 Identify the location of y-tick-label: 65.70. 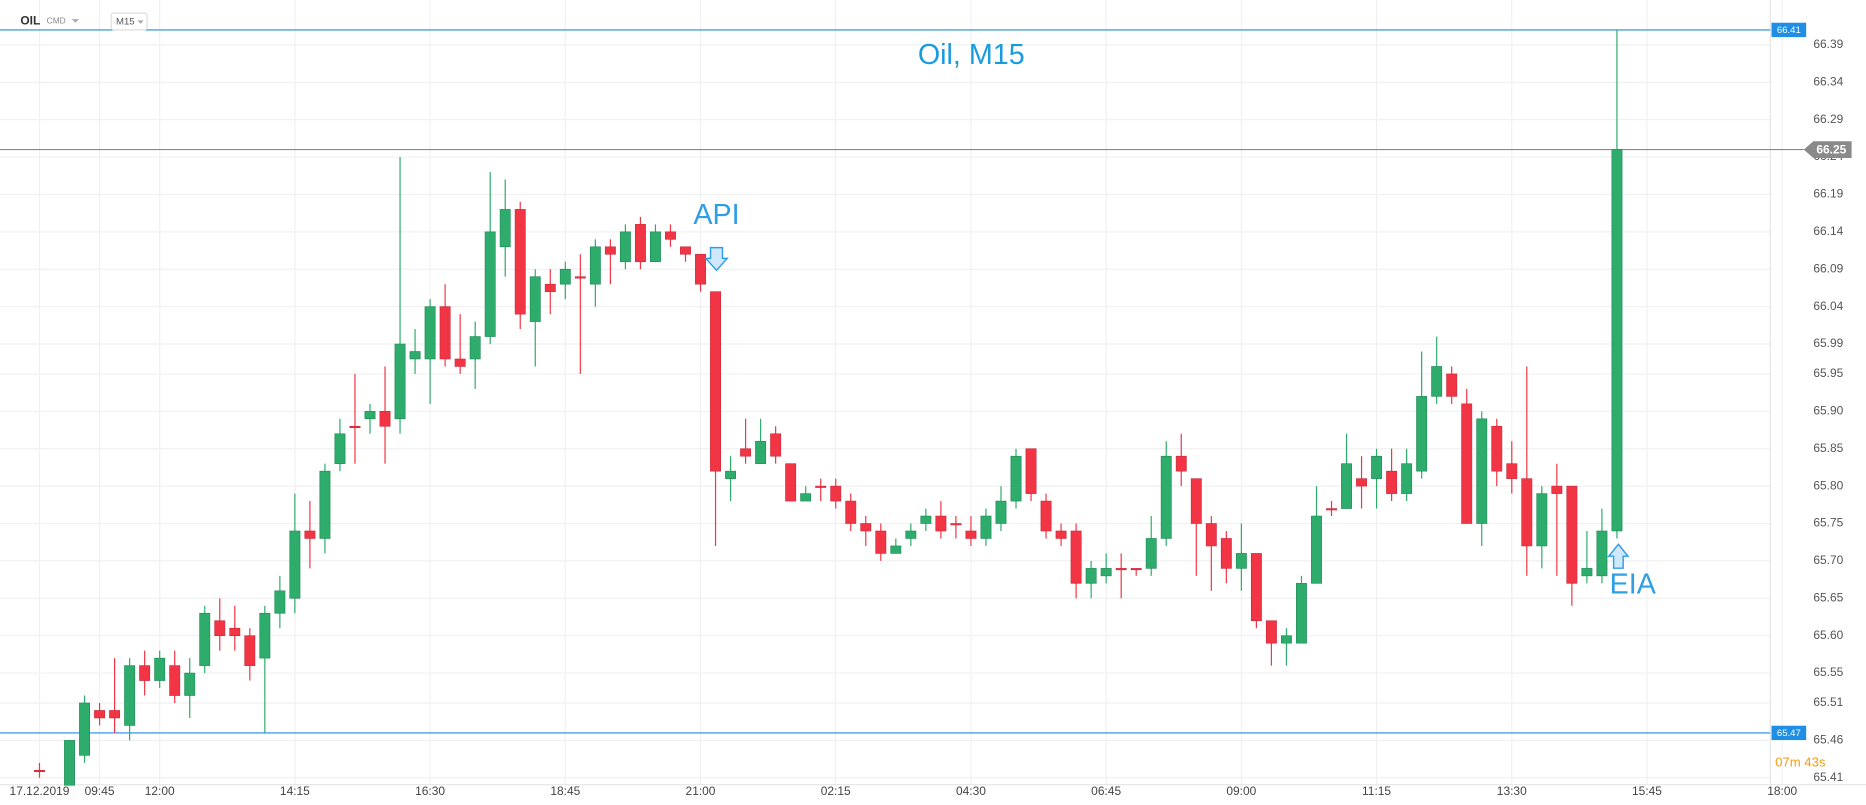
(1828, 560).